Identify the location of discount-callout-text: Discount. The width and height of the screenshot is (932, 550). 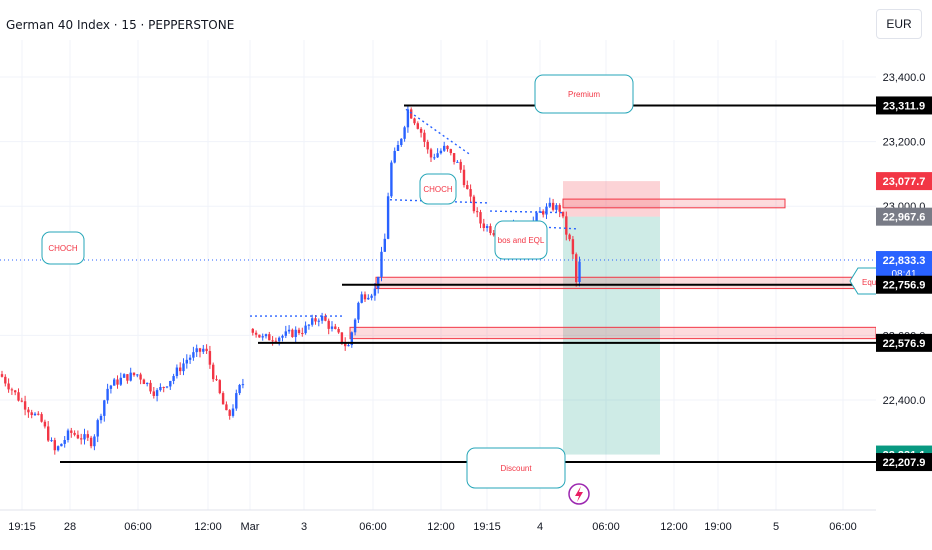
(516, 468).